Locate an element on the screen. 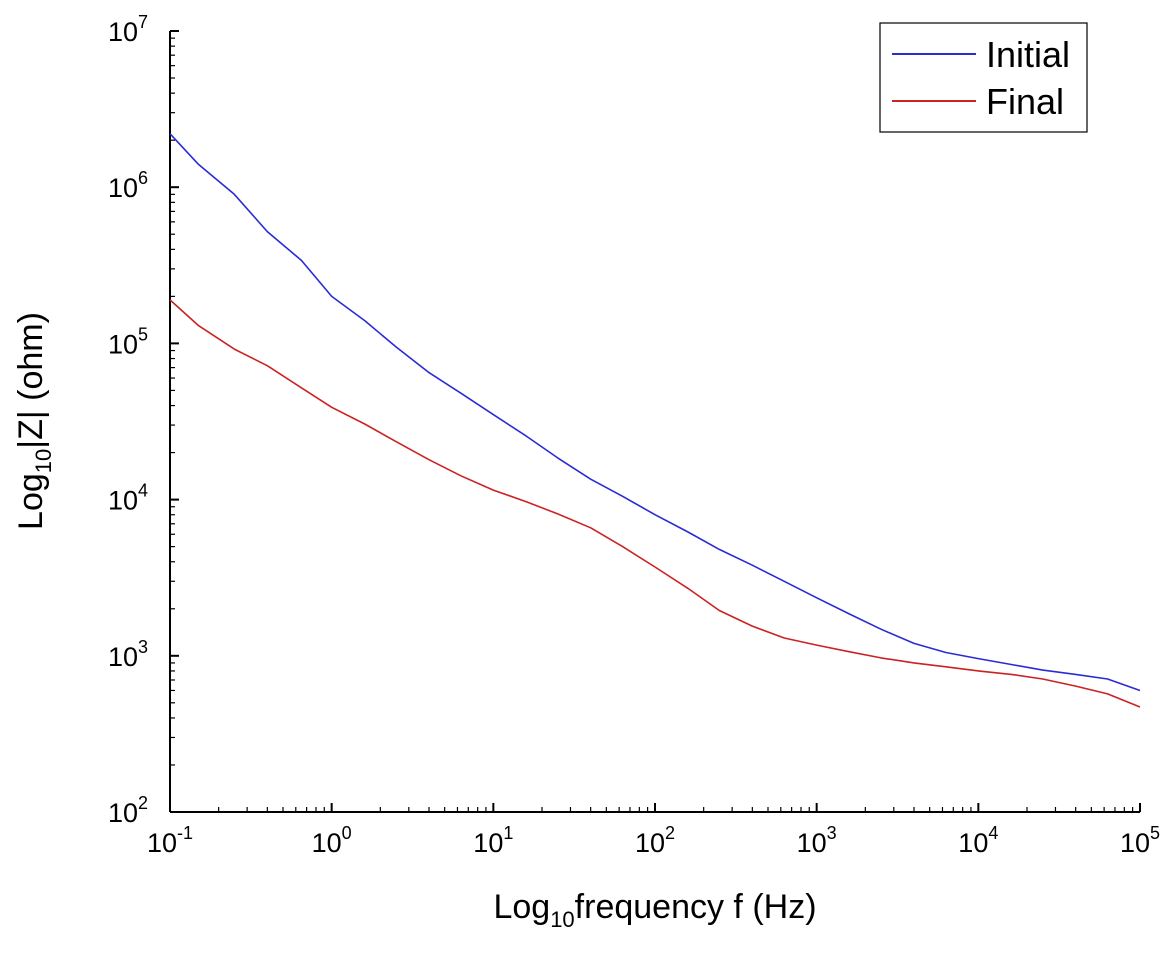 The image size is (1176, 956). x-tick-label: 10⁻¹ is located at coordinates (170, 840).